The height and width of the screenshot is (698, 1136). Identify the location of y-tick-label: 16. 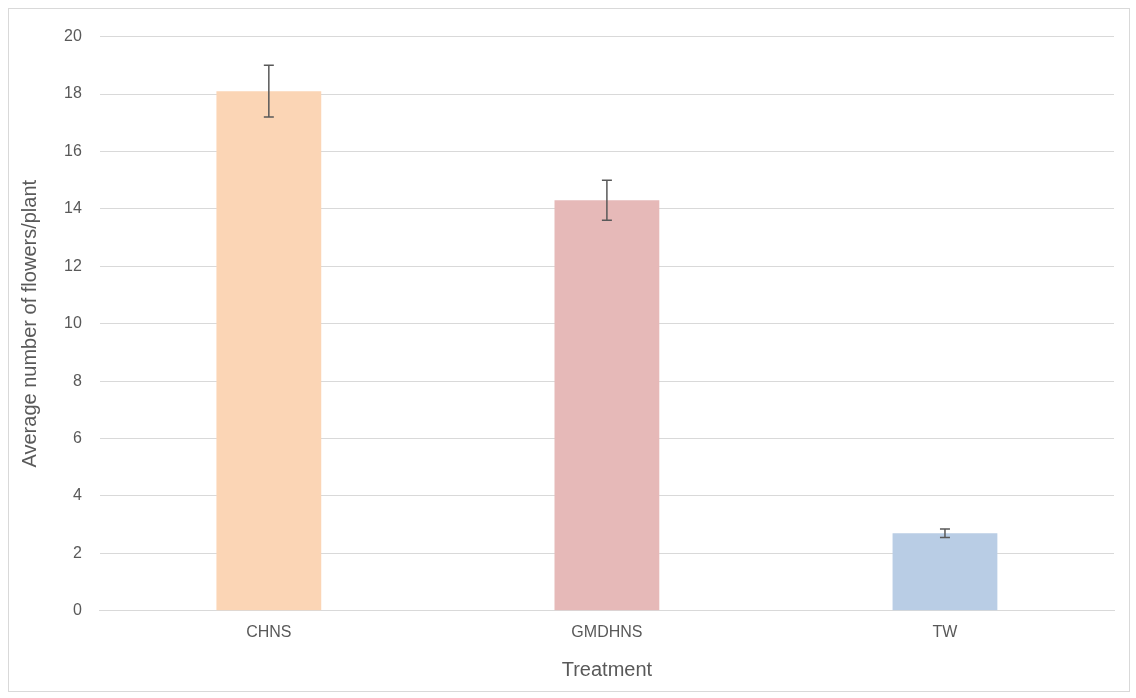
(73, 150).